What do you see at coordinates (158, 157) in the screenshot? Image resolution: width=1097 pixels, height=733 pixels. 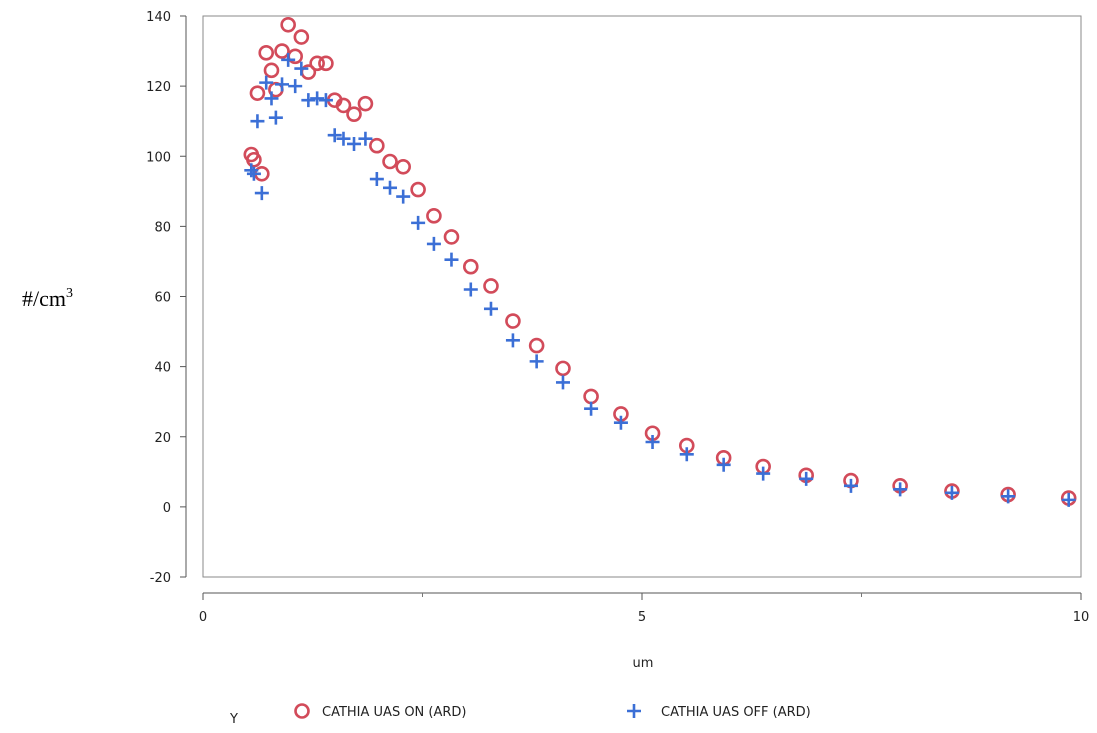 I see `y-tick-label: 100` at bounding box center [158, 157].